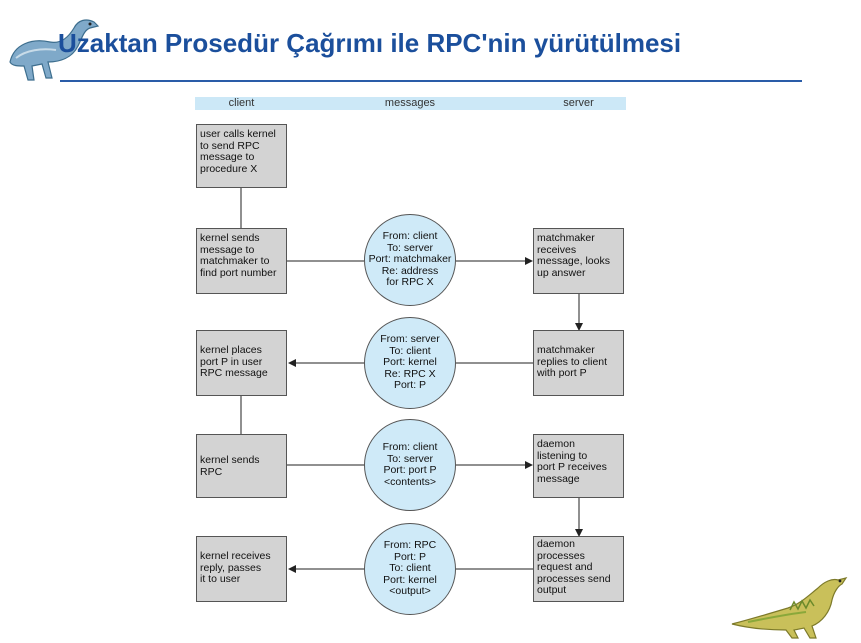  Describe the element at coordinates (410, 470) in the screenshot. I see `message-3-line-3: Port: port P` at that location.